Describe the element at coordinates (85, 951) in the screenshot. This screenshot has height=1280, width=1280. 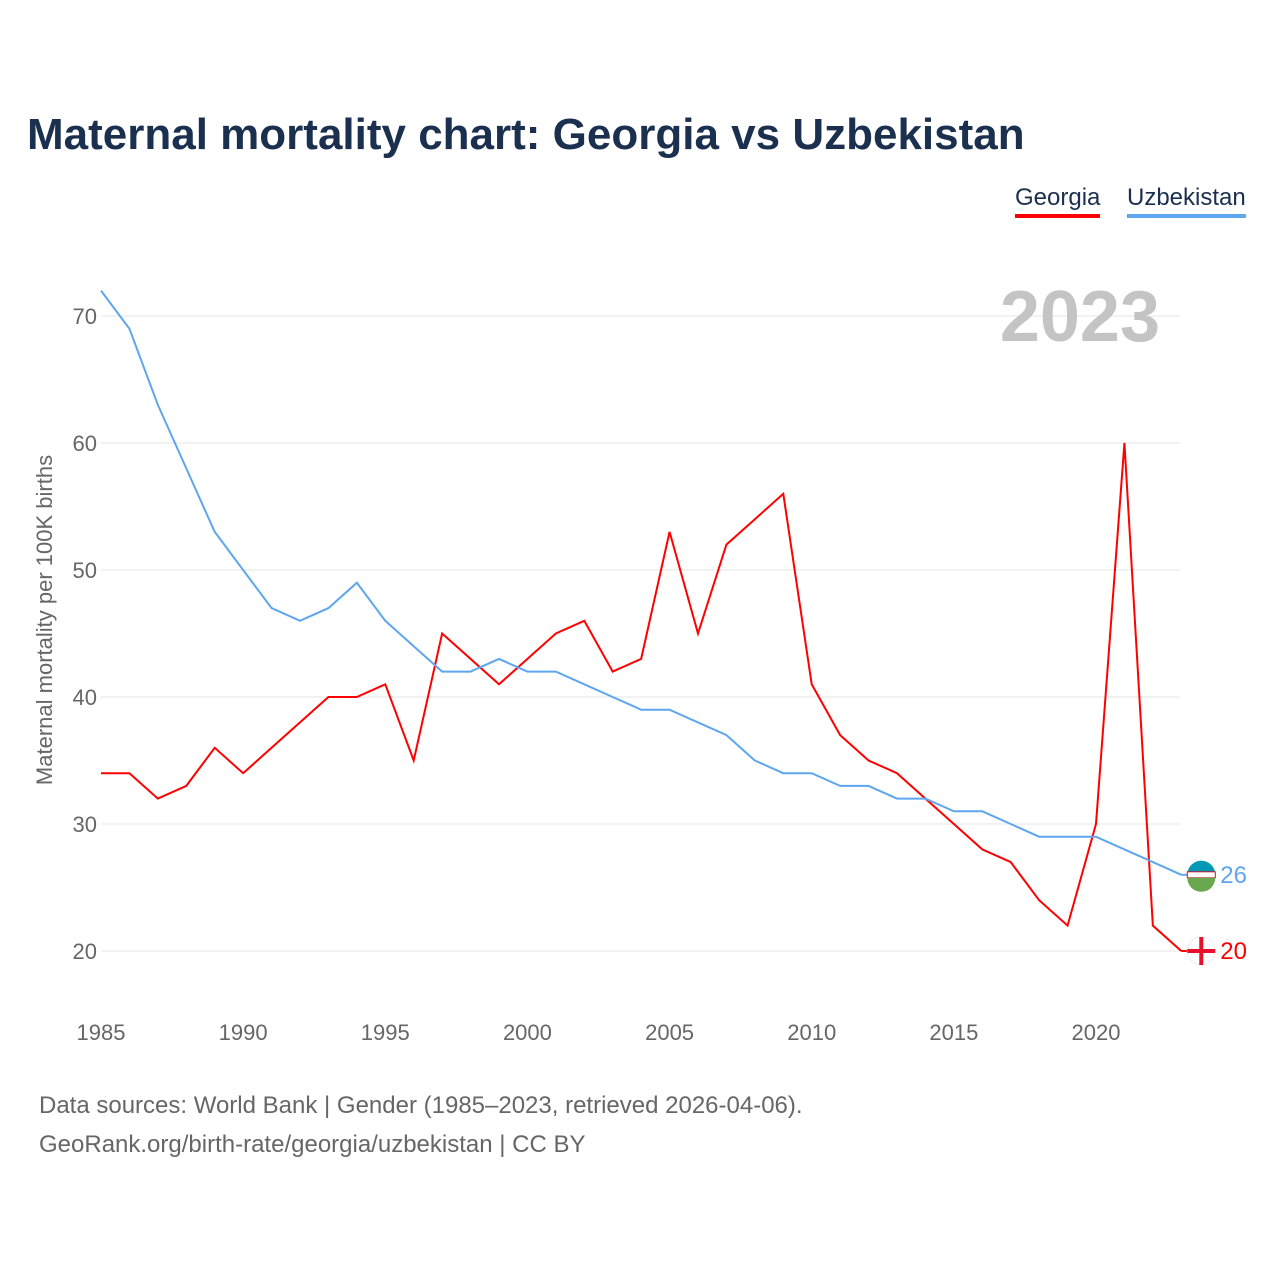
I see `y-tick-label: 20` at that location.